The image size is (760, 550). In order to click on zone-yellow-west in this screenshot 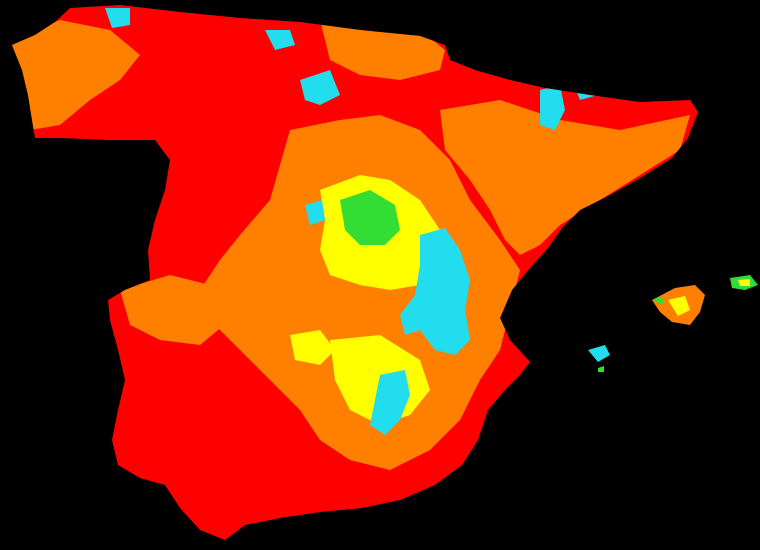, I will do `click(312, 347)`.